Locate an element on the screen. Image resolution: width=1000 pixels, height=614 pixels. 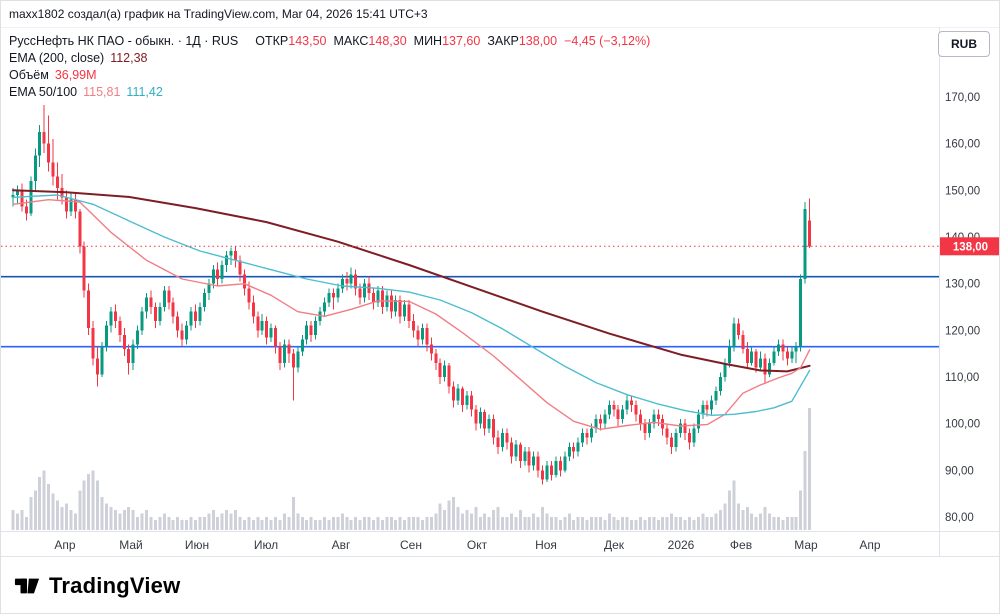
change-value: −4,45 (−3,12%) is located at coordinates (607, 41).